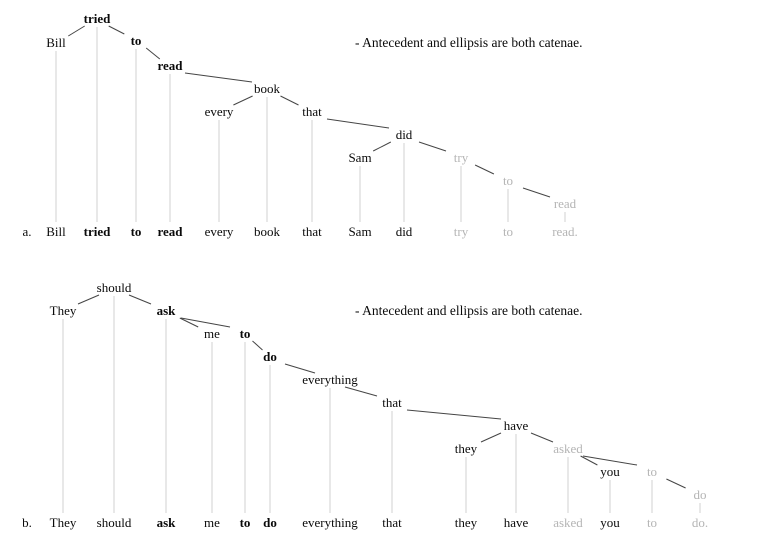  What do you see at coordinates (267, 88) in the screenshot?
I see `tree-word-a-book: book` at bounding box center [267, 88].